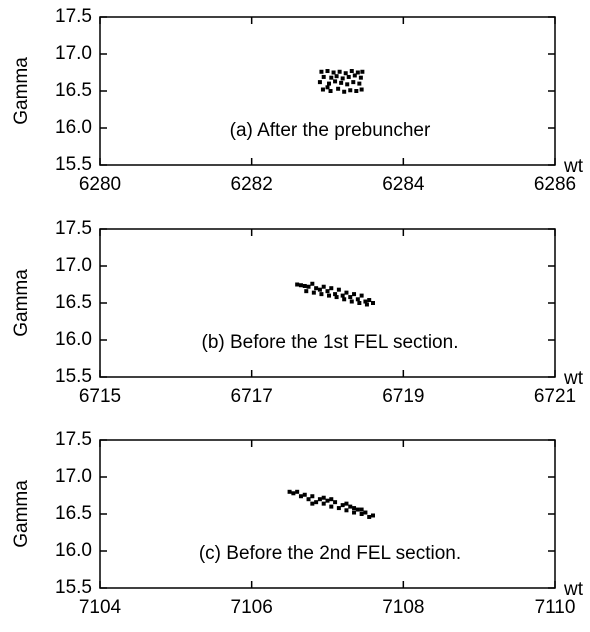 The image size is (590, 632). What do you see at coordinates (100, 184) in the screenshot?
I see `x-tick-label: 6280` at bounding box center [100, 184].